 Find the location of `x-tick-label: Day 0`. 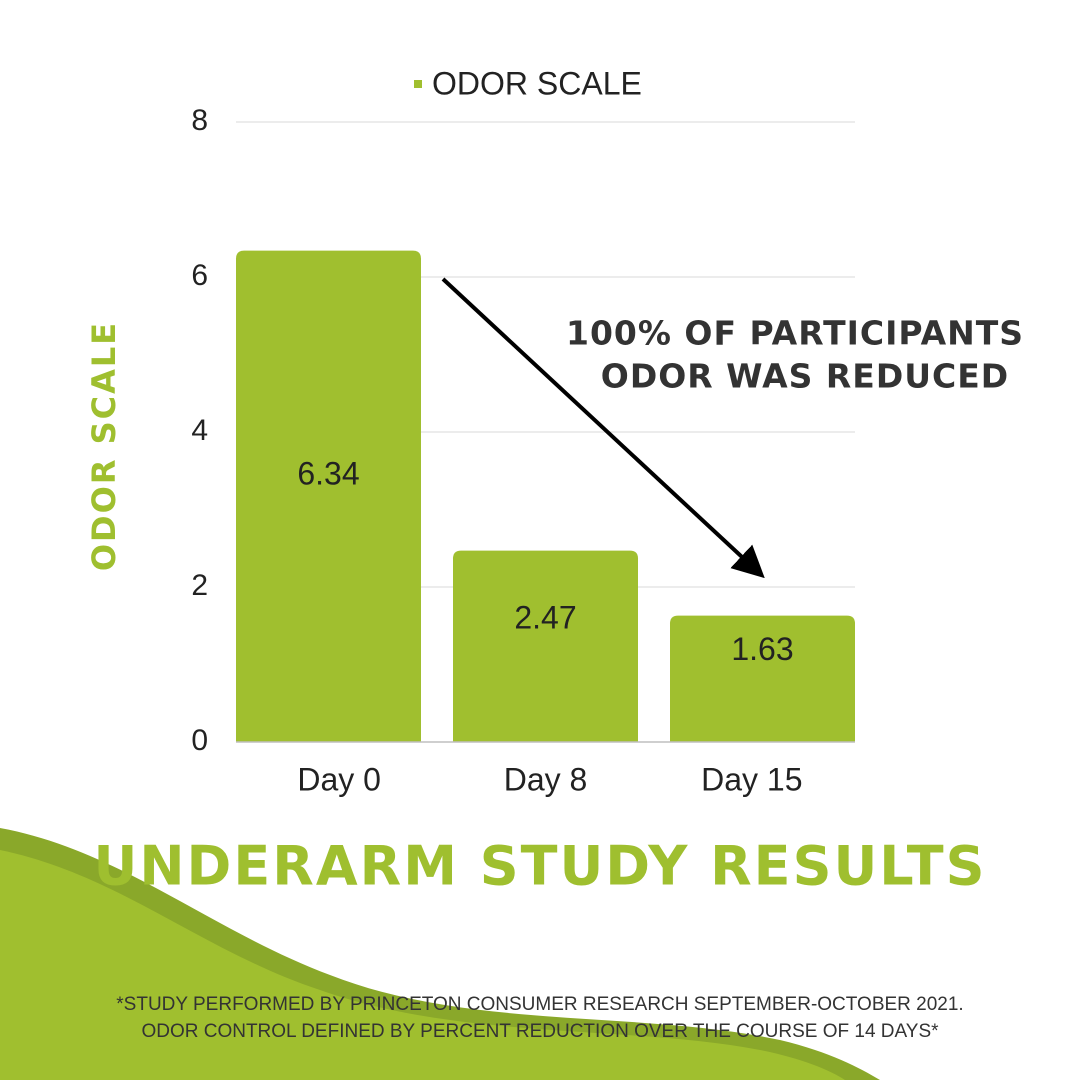

x-tick-label: Day 0 is located at coordinates (339, 779).